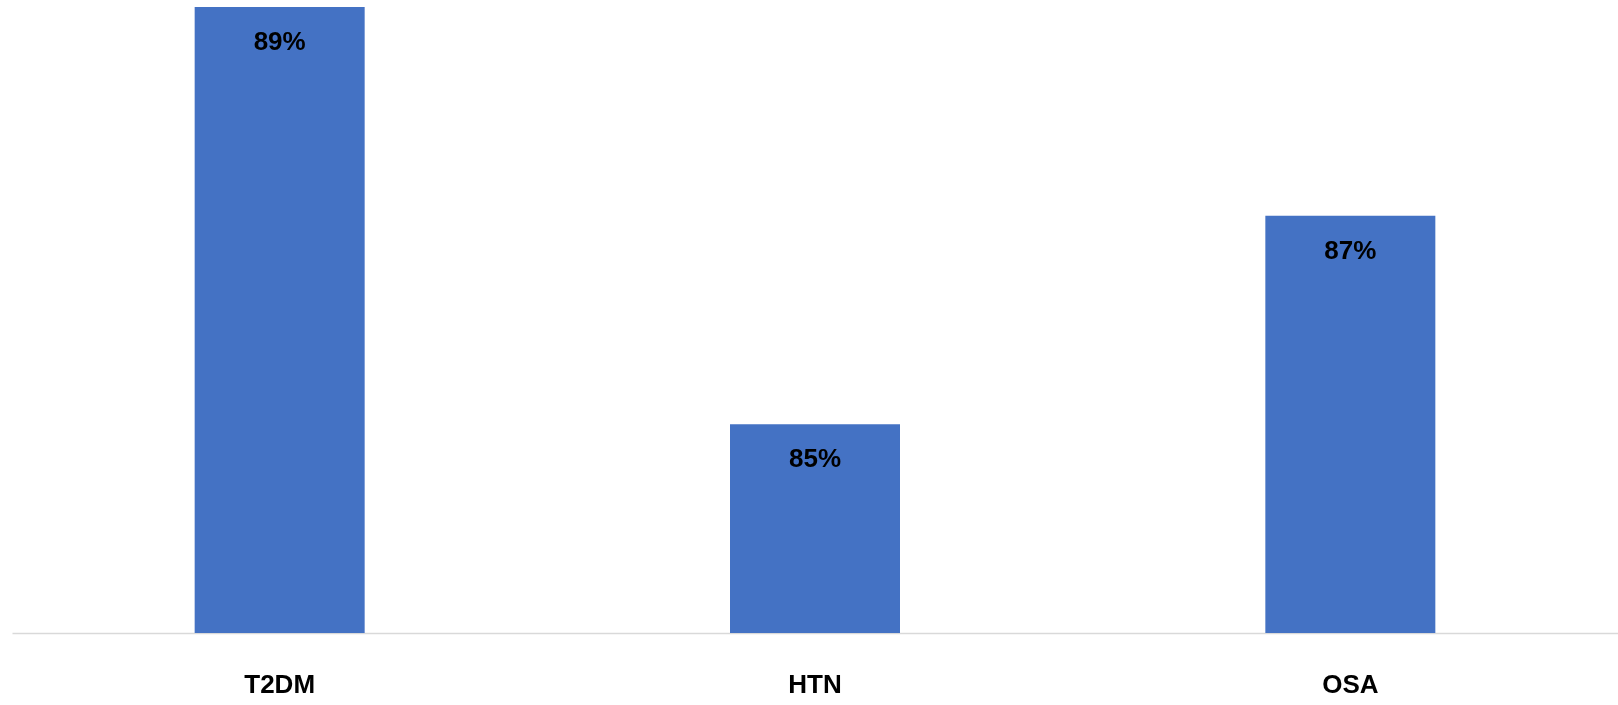 The image size is (1618, 705). What do you see at coordinates (1350, 249) in the screenshot?
I see `data-label: 87%` at bounding box center [1350, 249].